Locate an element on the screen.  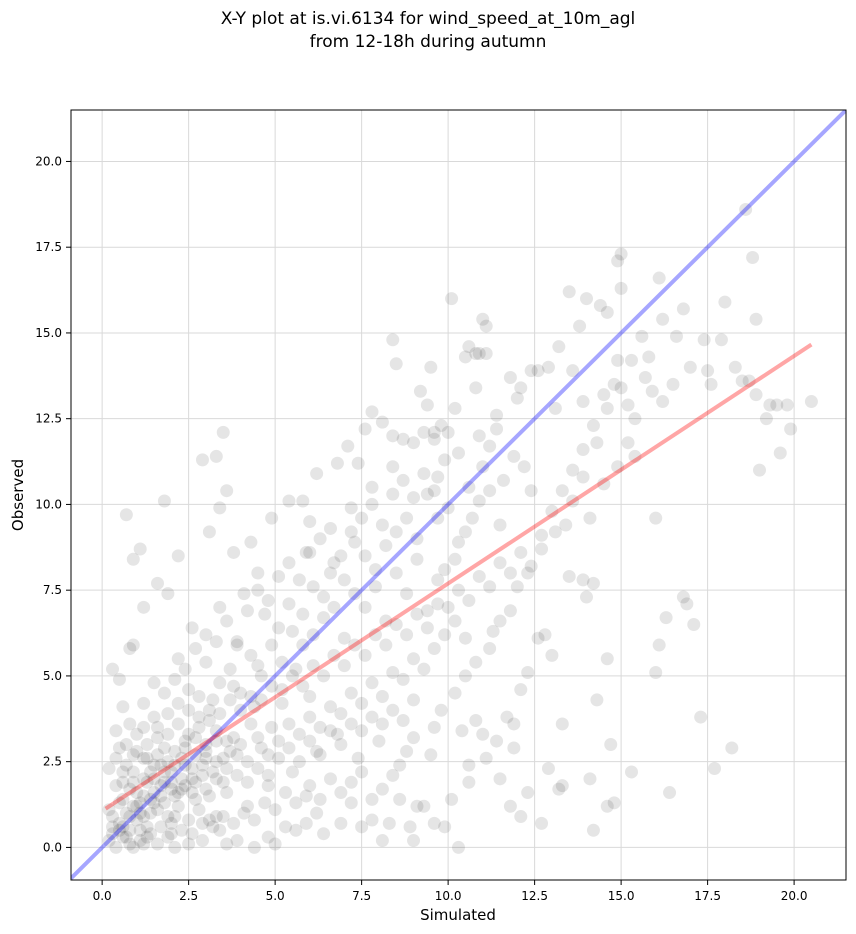
y-tick-label: 12.5 is located at coordinates (48, 419).